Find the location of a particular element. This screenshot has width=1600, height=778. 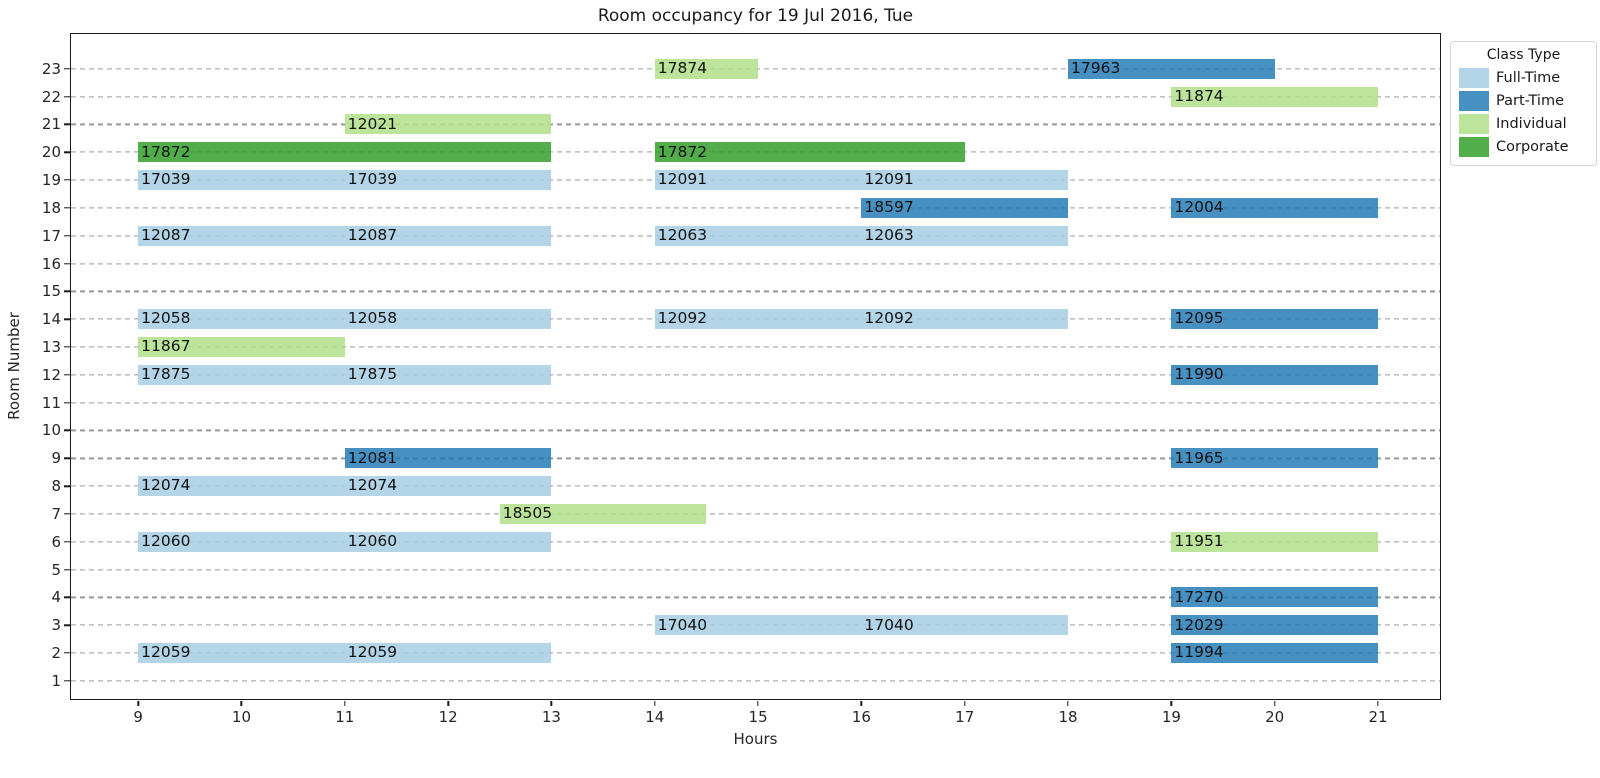

occupancy-bar-label: 11874 is located at coordinates (1199, 95).